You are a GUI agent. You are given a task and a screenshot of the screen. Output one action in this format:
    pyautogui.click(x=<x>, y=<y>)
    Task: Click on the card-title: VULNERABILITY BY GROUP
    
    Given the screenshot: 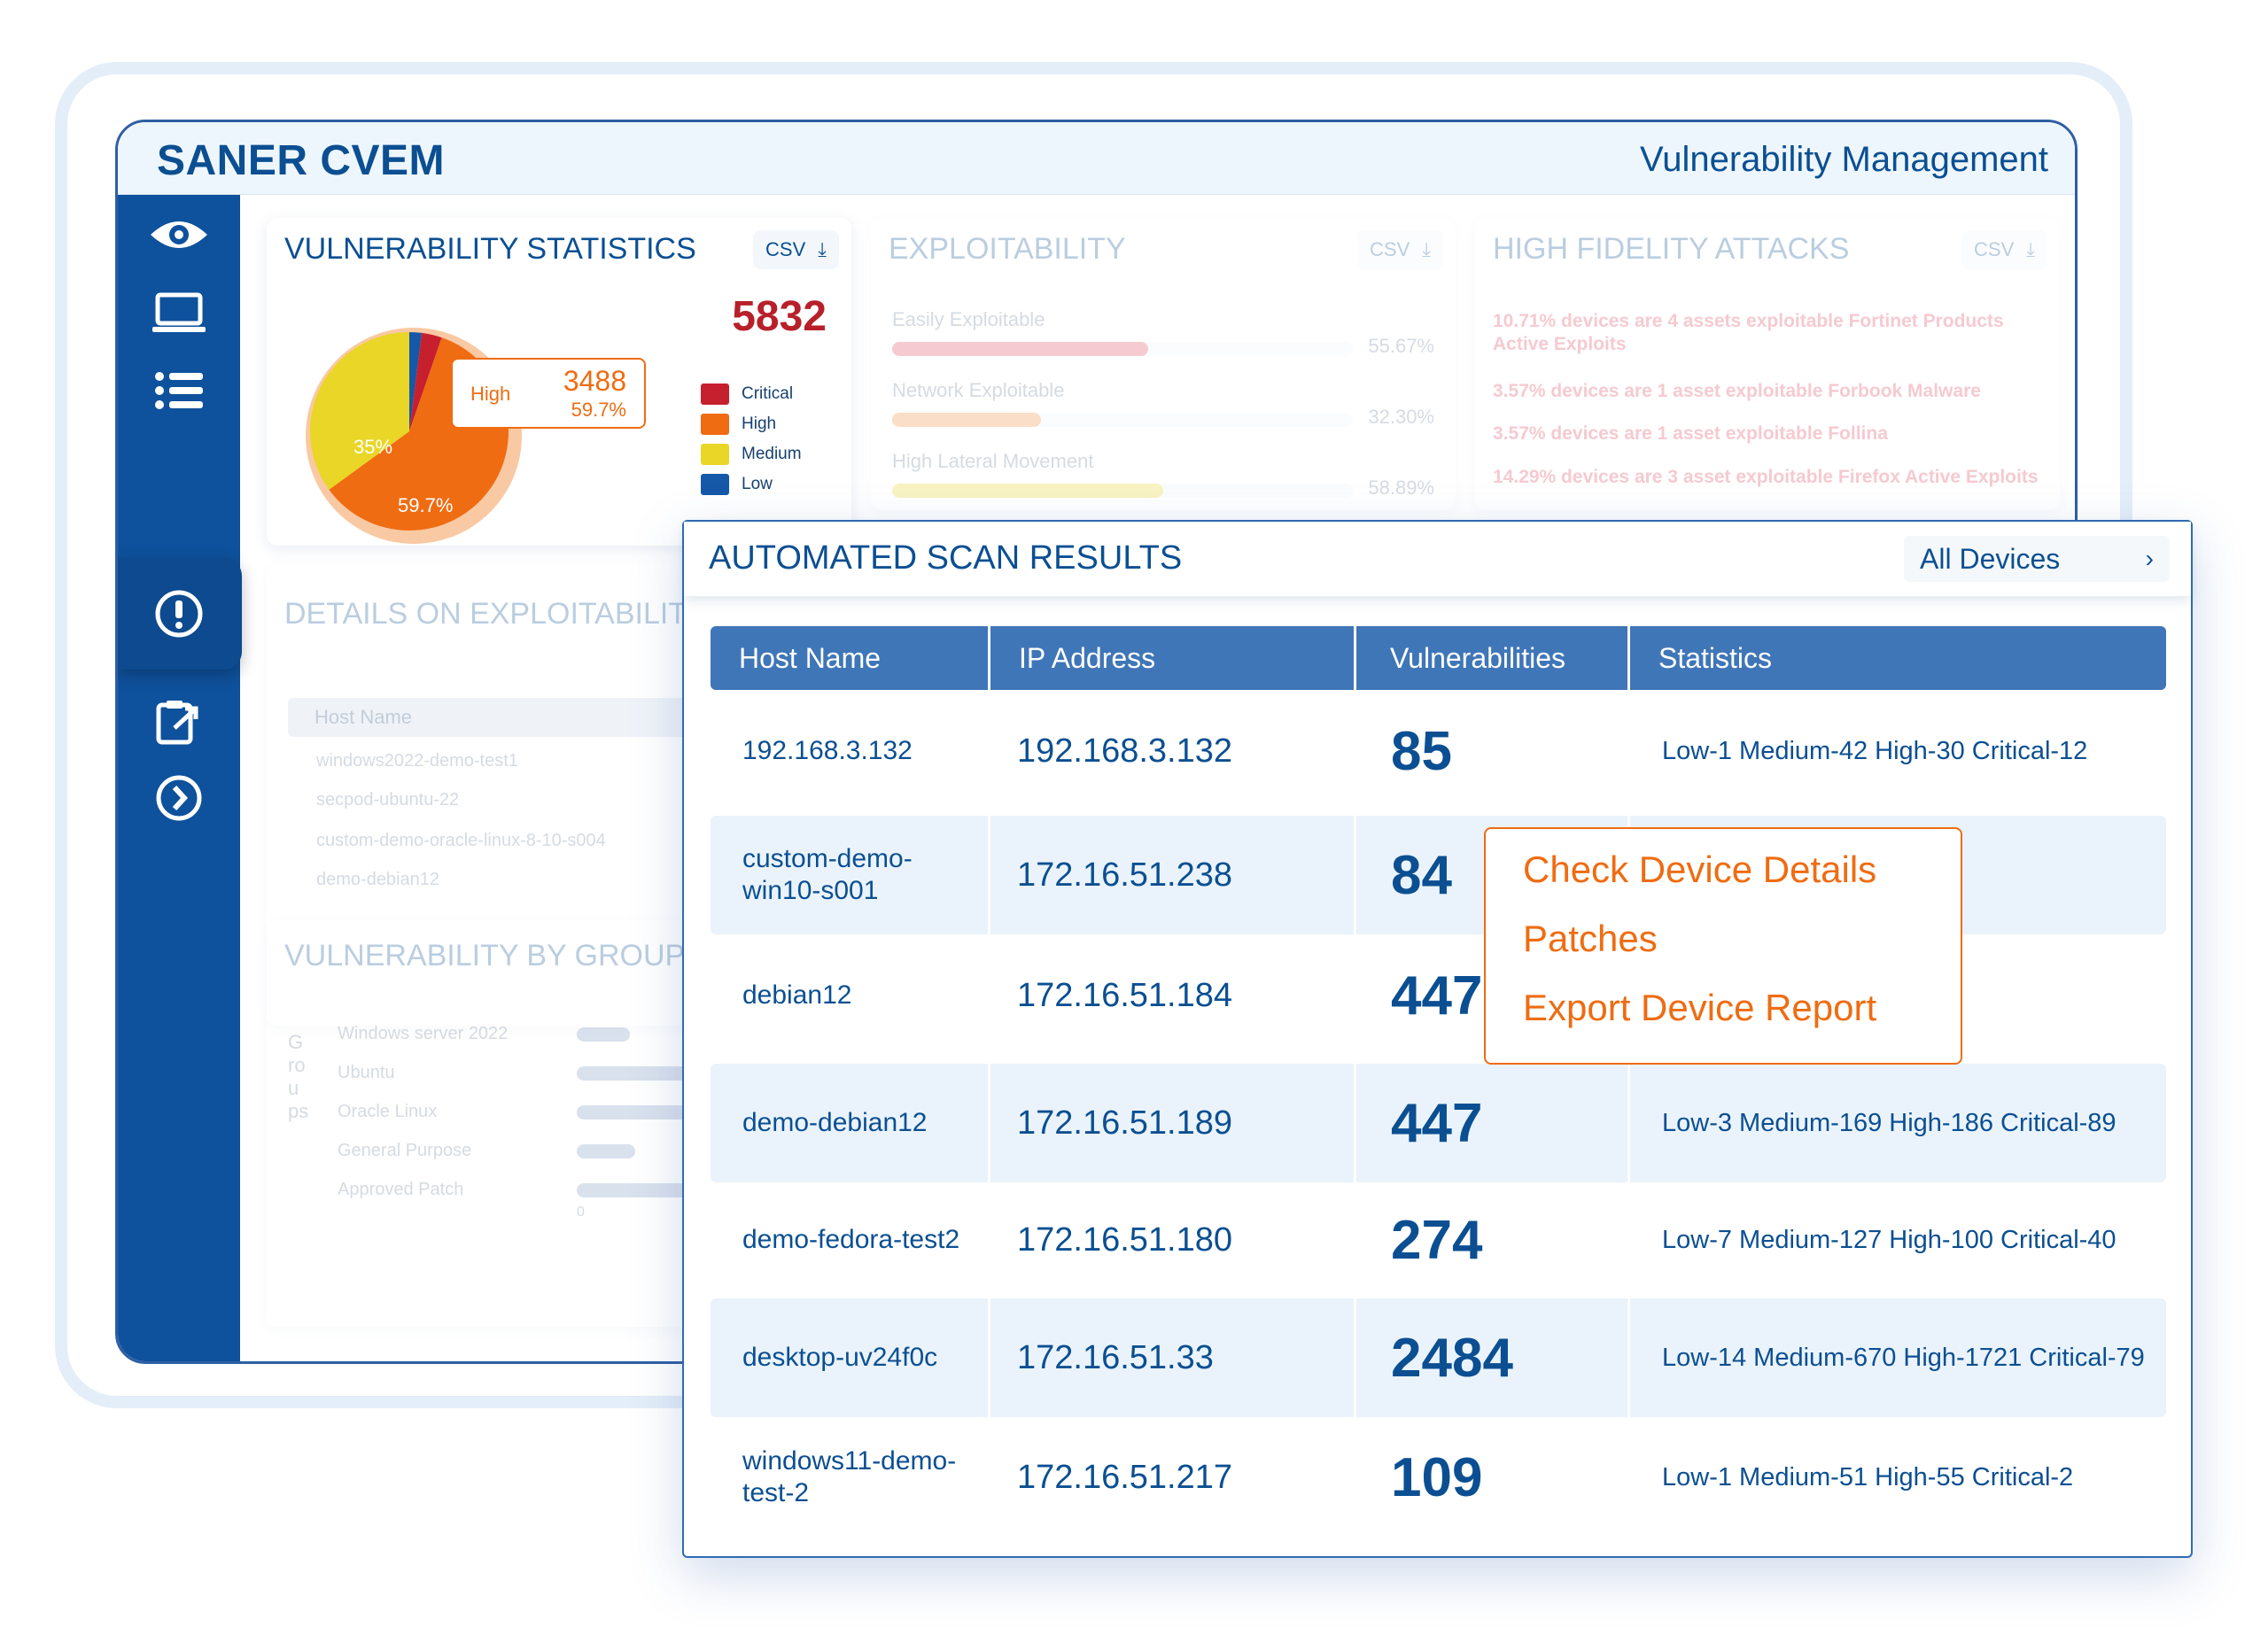 What is the action you would take?
    pyautogui.click(x=485, y=955)
    